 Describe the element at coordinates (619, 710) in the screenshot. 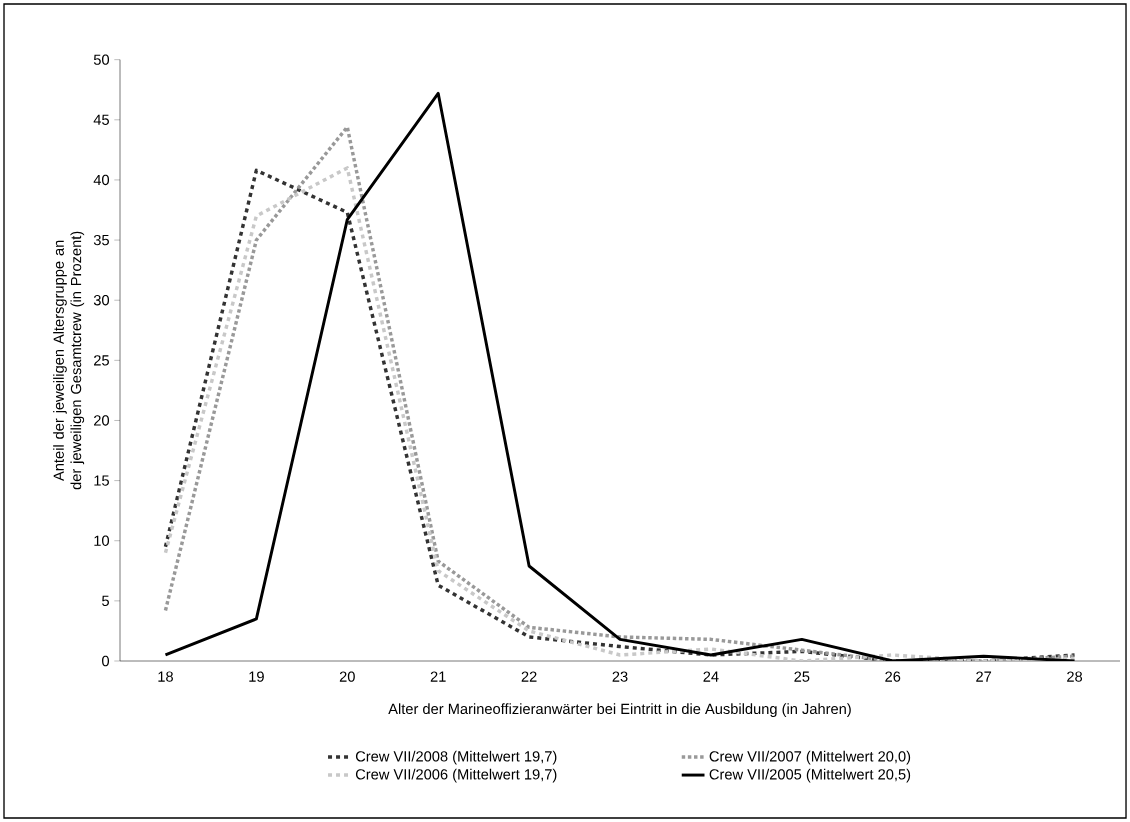

I see `x-axis-title: Alter der Marineoffizieranwärter bei Eintritt in die Ausbildung (in Jahren)` at that location.